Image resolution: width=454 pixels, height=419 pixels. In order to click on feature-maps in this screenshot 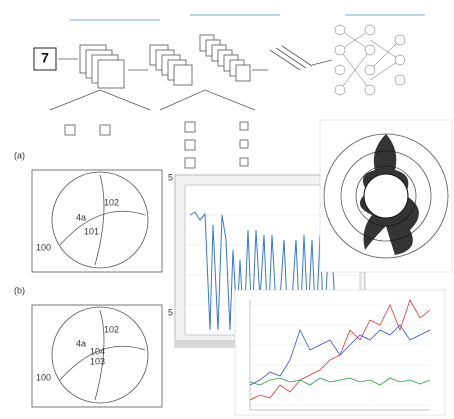, I will do `click(195, 61)`.